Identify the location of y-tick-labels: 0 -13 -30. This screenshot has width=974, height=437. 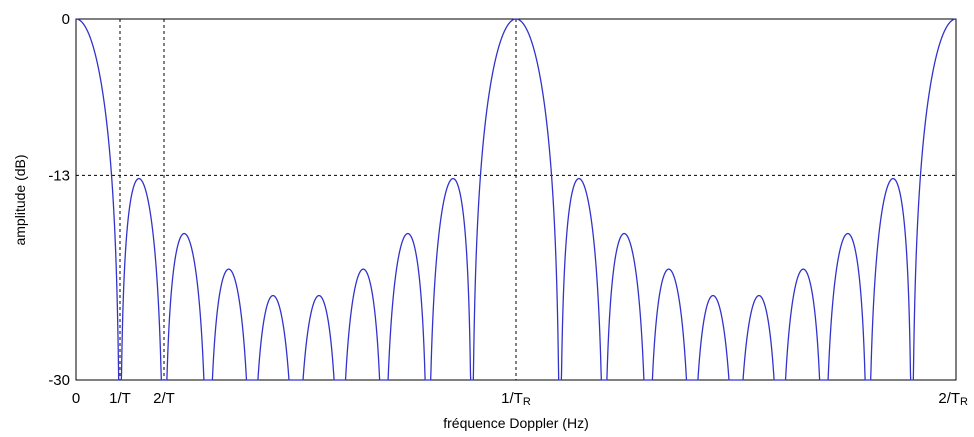
(59, 200).